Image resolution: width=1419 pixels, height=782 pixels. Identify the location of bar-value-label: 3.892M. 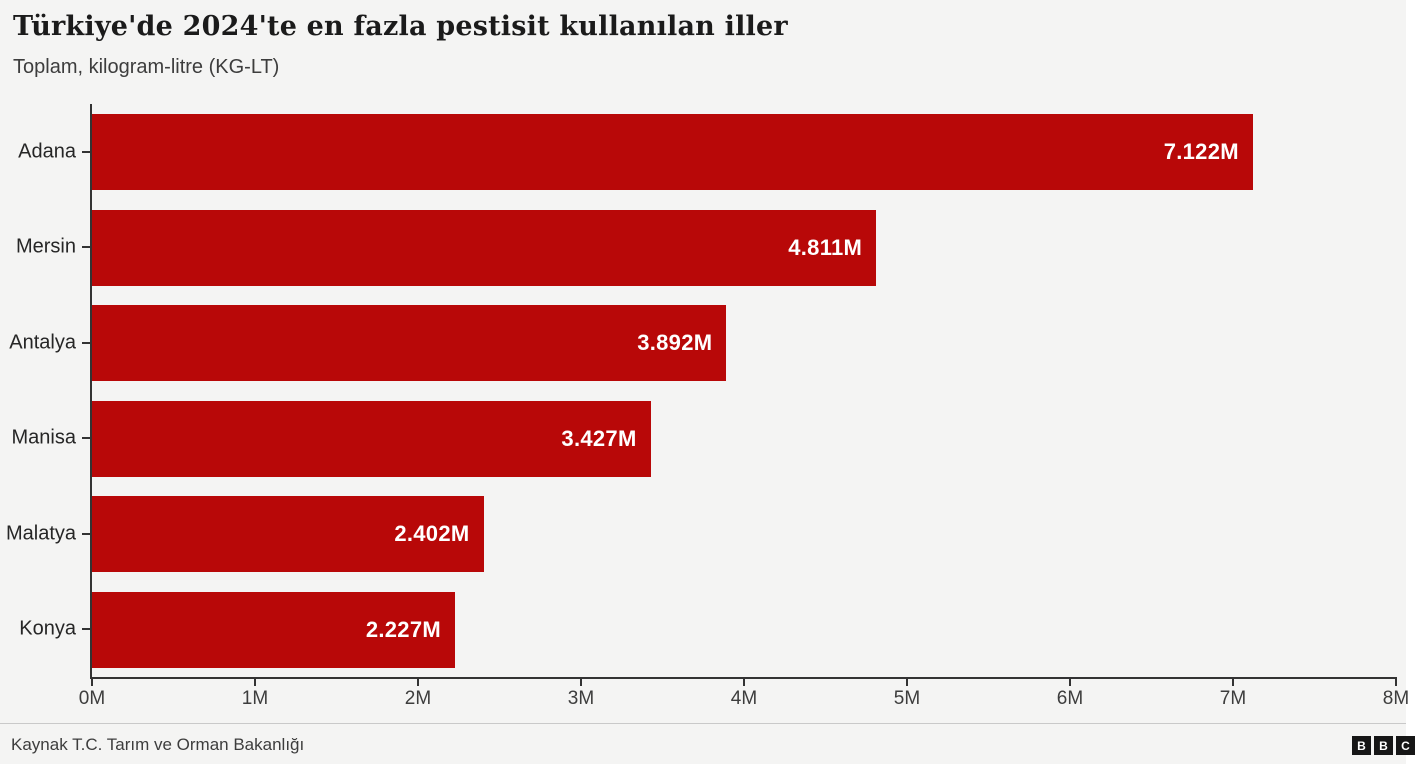
(675, 342).